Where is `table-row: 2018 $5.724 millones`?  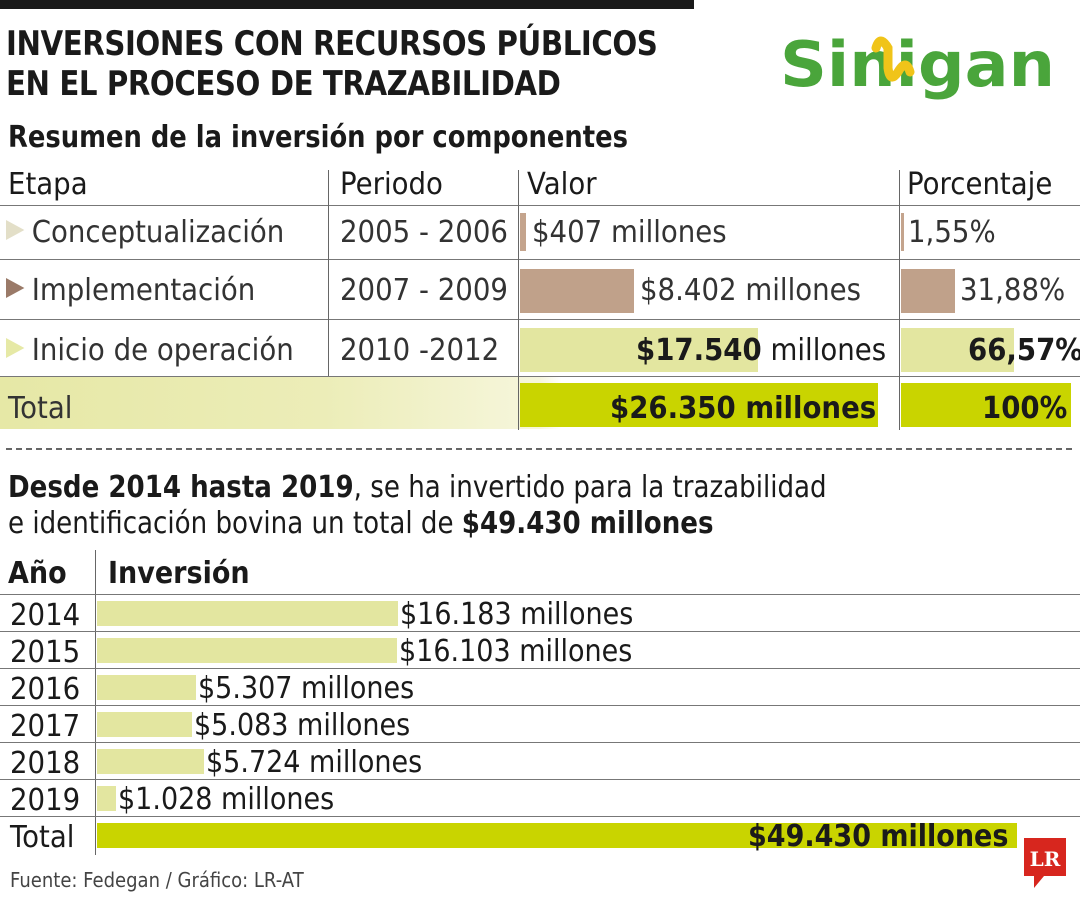
table-row: 2018 $5.724 millones is located at coordinates (540, 761).